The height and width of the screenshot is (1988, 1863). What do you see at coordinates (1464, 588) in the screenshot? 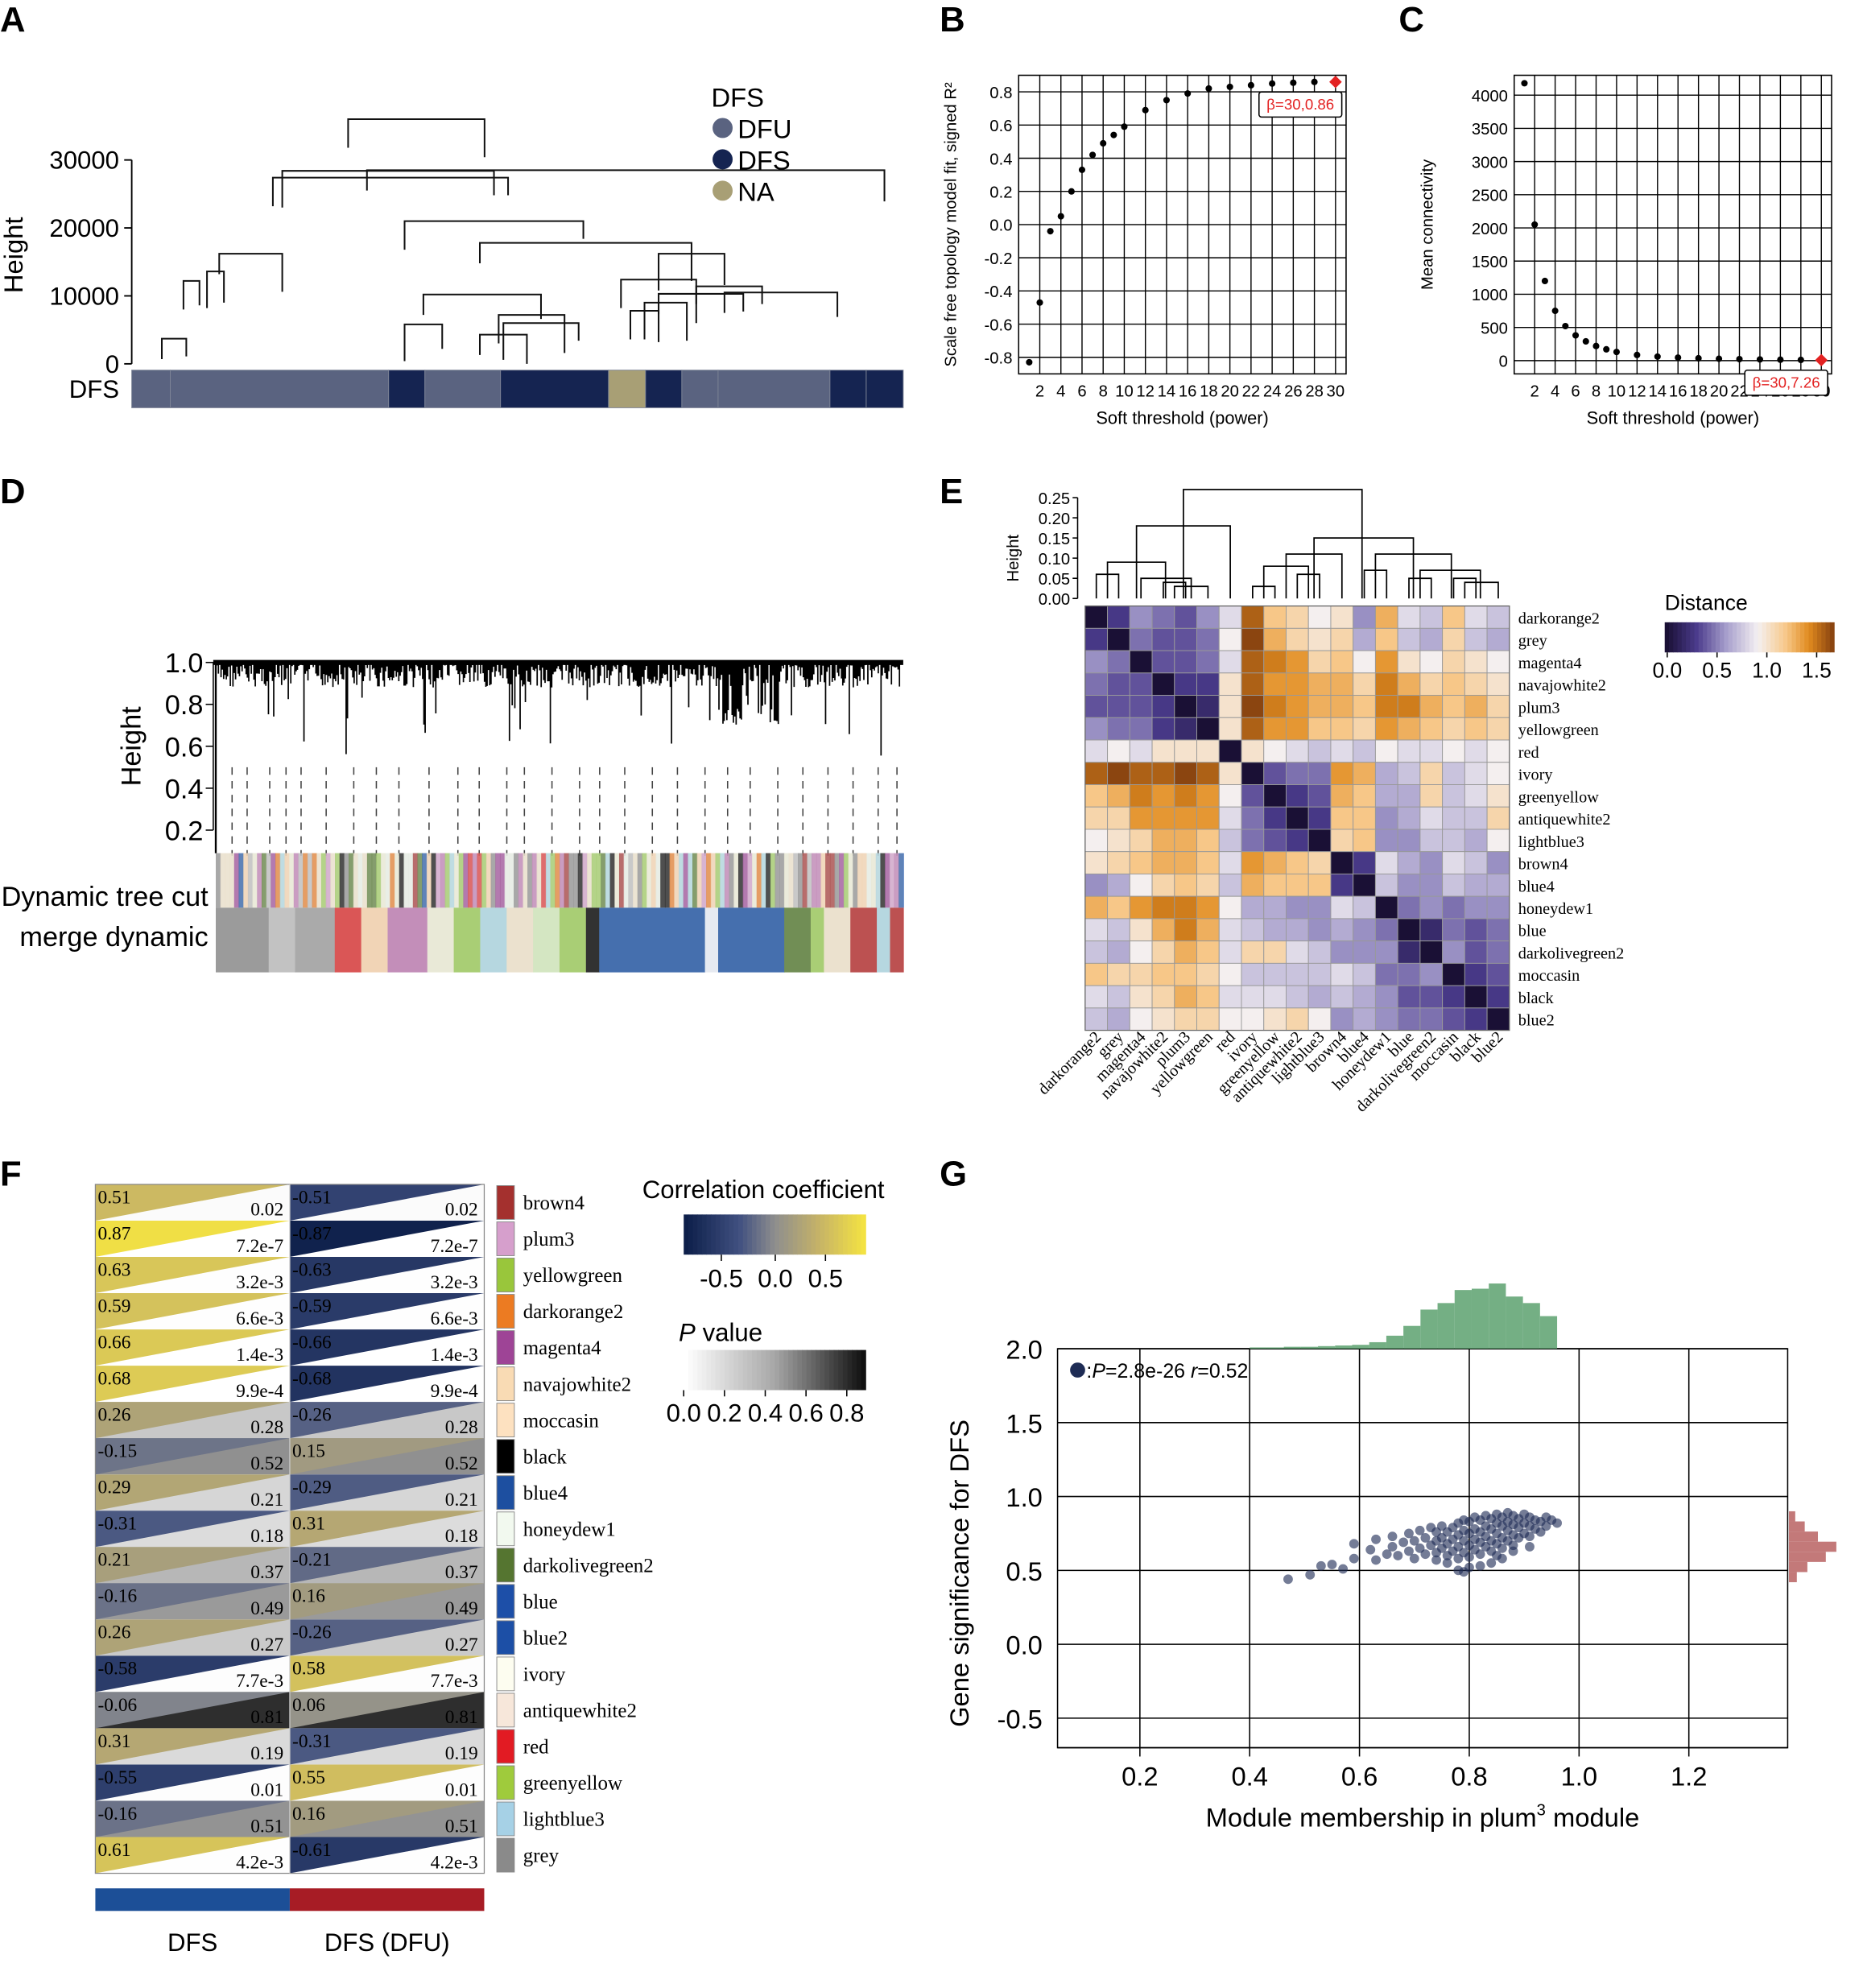
I see `e-dendrogram-link` at bounding box center [1464, 588].